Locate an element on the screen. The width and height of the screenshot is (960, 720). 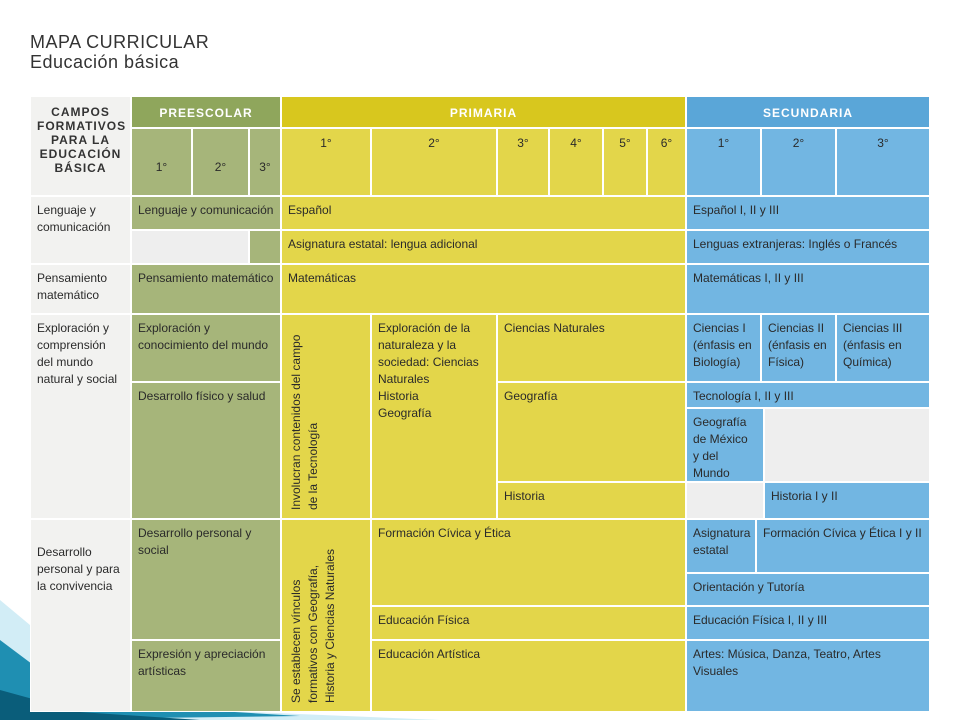
cell: Ciencias I (énfasis en Biología) is located at coordinates (723, 348).